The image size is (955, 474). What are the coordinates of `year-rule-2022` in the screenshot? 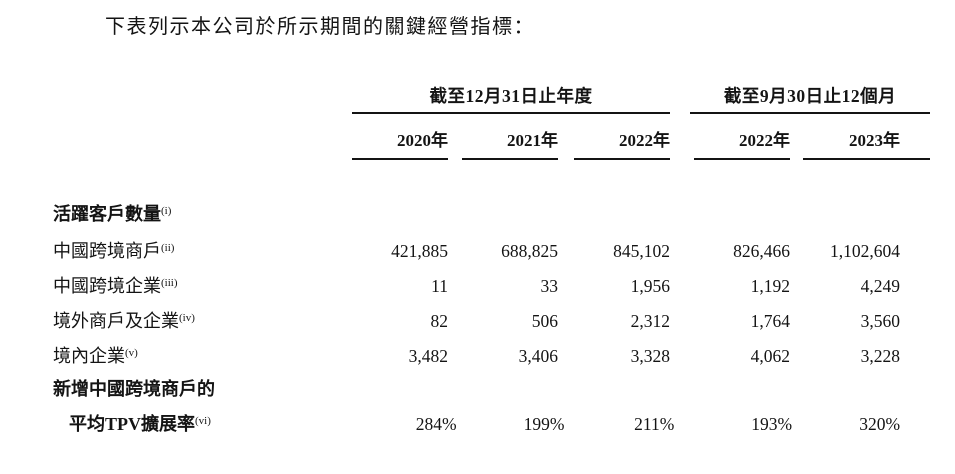 It's located at (622, 159).